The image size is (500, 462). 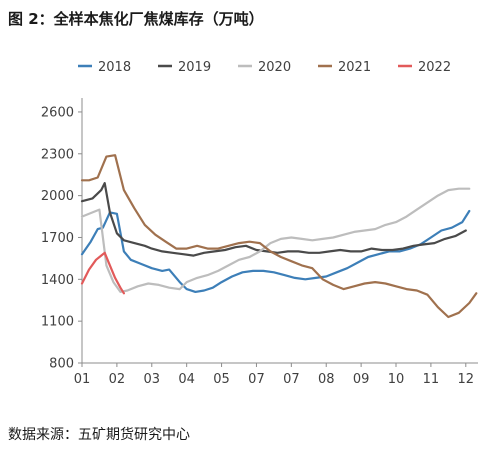 I want to click on legend-label-2020: 2020, so click(x=274, y=67).